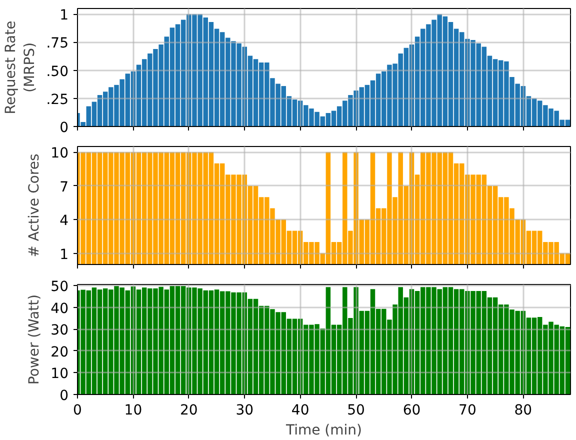  What do you see at coordinates (77, 410) in the screenshot?
I see `x-tick-label: 0` at bounding box center [77, 410].